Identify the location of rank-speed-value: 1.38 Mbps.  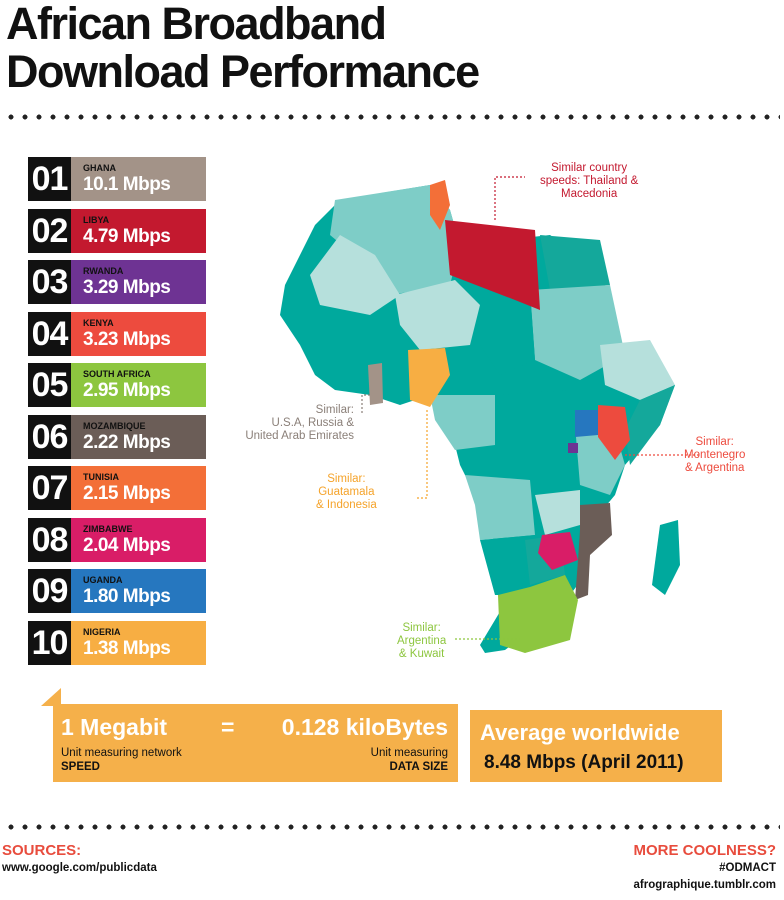
(127, 648).